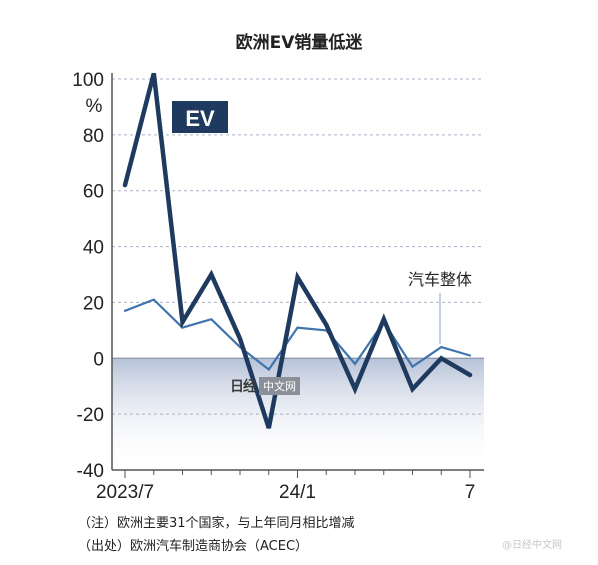 This screenshot has height=565, width=598. Describe the element at coordinates (193, 546) in the screenshot. I see `chart-source: （出处）欧洲汽车制造商协会（ACEC）` at that location.